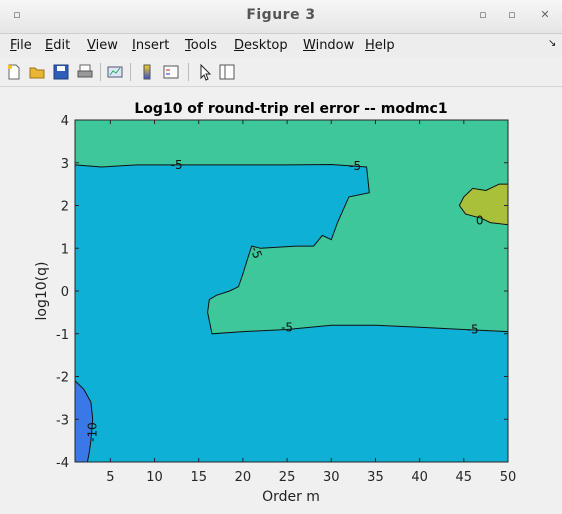 The image size is (562, 514). I want to click on menu-mnemonic: W, so click(309, 45).